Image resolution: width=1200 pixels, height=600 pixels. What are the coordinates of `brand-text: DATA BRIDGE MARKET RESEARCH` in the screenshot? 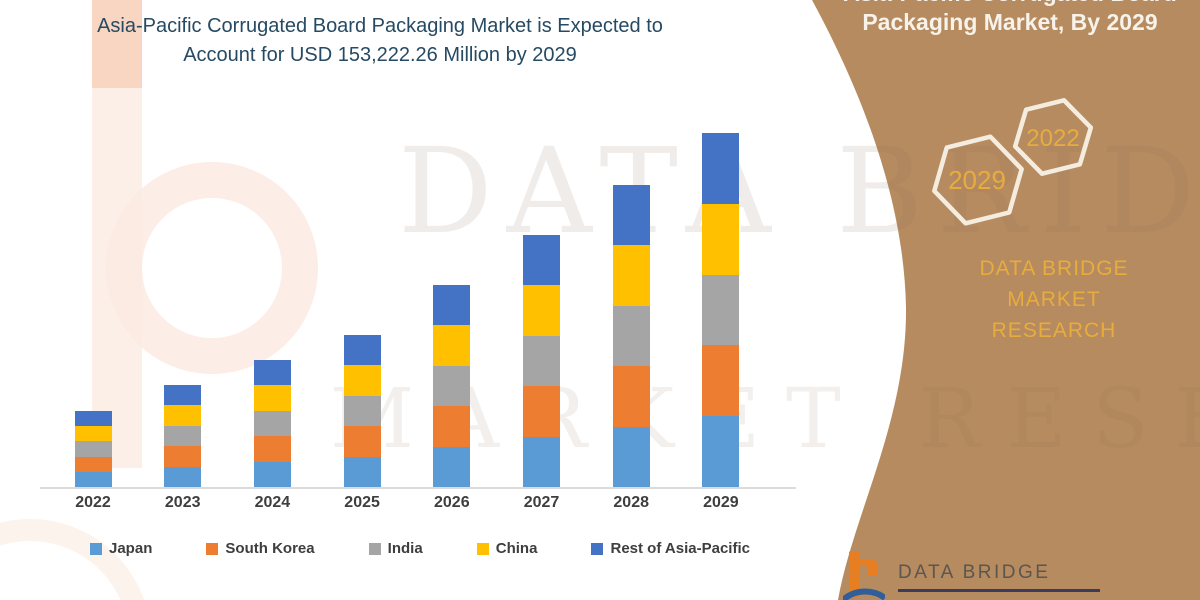 It's located at (1054, 299).